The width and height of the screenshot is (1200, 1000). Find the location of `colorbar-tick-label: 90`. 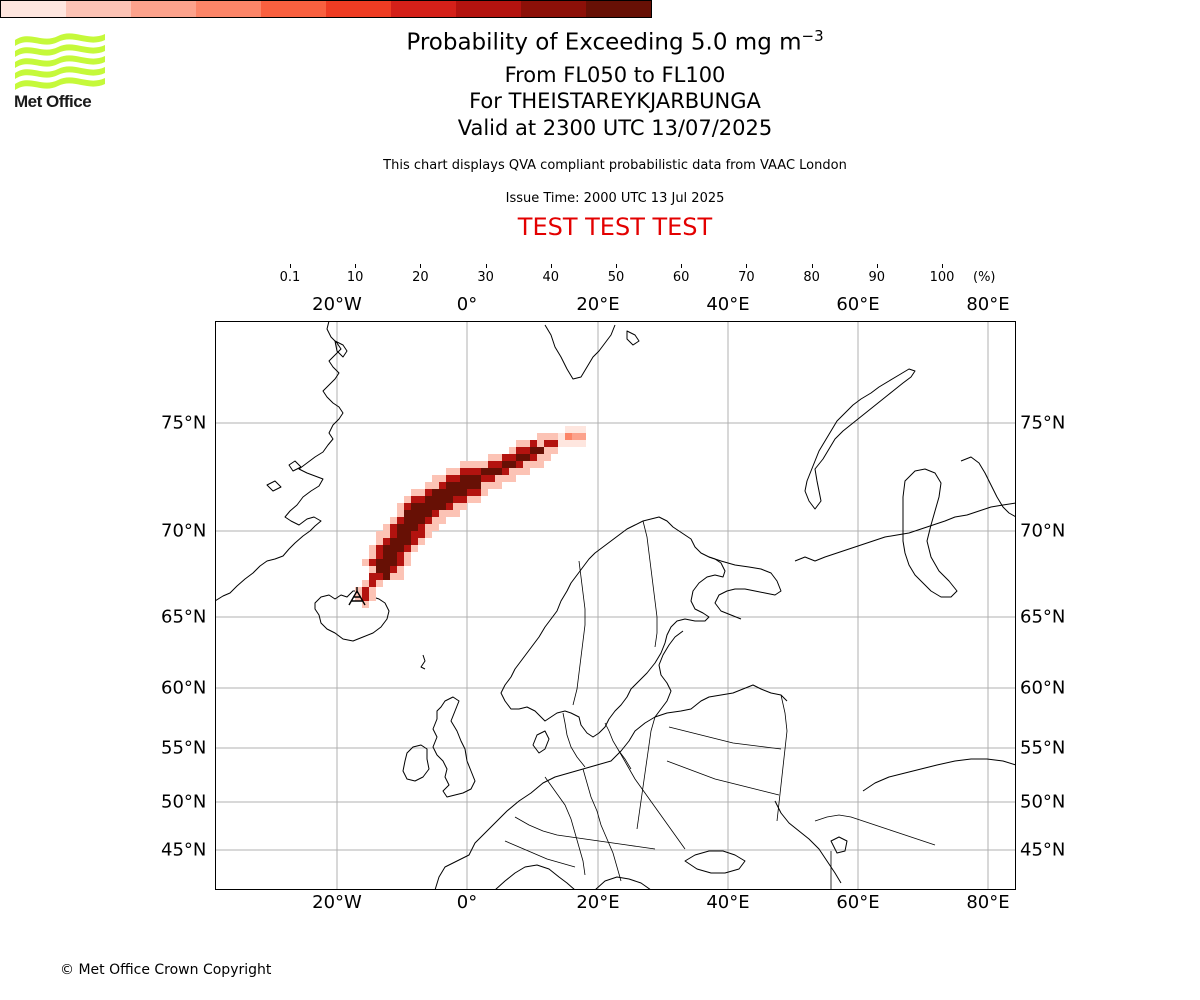

colorbar-tick-label: 90 is located at coordinates (877, 277).